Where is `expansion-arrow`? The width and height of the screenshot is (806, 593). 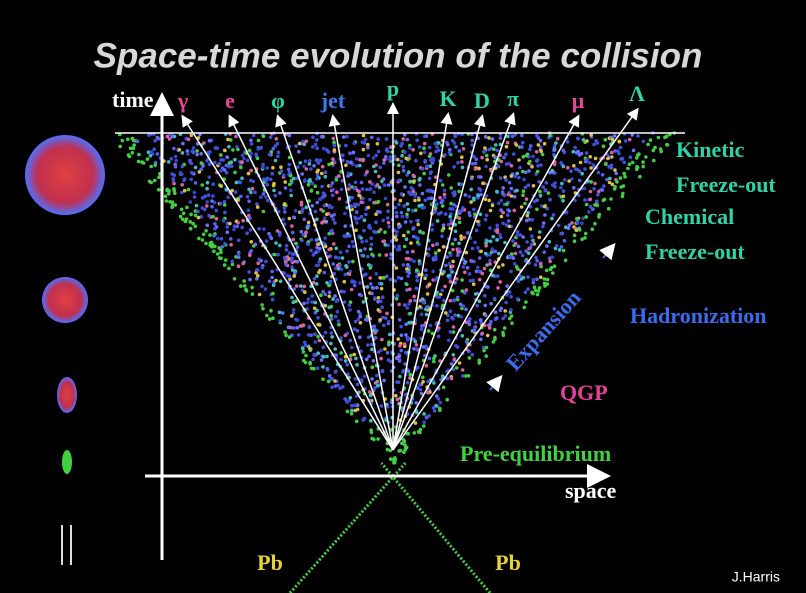
expansion-arrow is located at coordinates (494, 383).